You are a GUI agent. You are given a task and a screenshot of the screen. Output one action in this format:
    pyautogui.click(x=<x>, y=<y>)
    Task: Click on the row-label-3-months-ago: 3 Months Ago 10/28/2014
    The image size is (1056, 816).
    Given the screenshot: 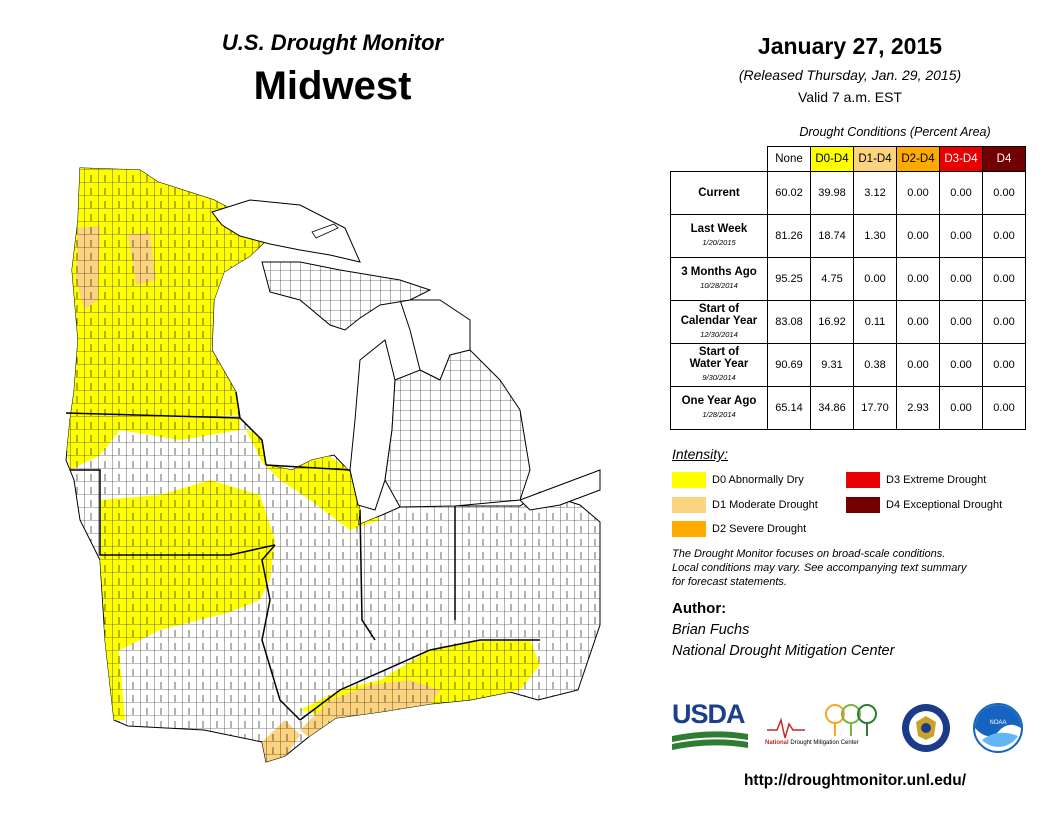 What is the action you would take?
    pyautogui.click(x=719, y=279)
    